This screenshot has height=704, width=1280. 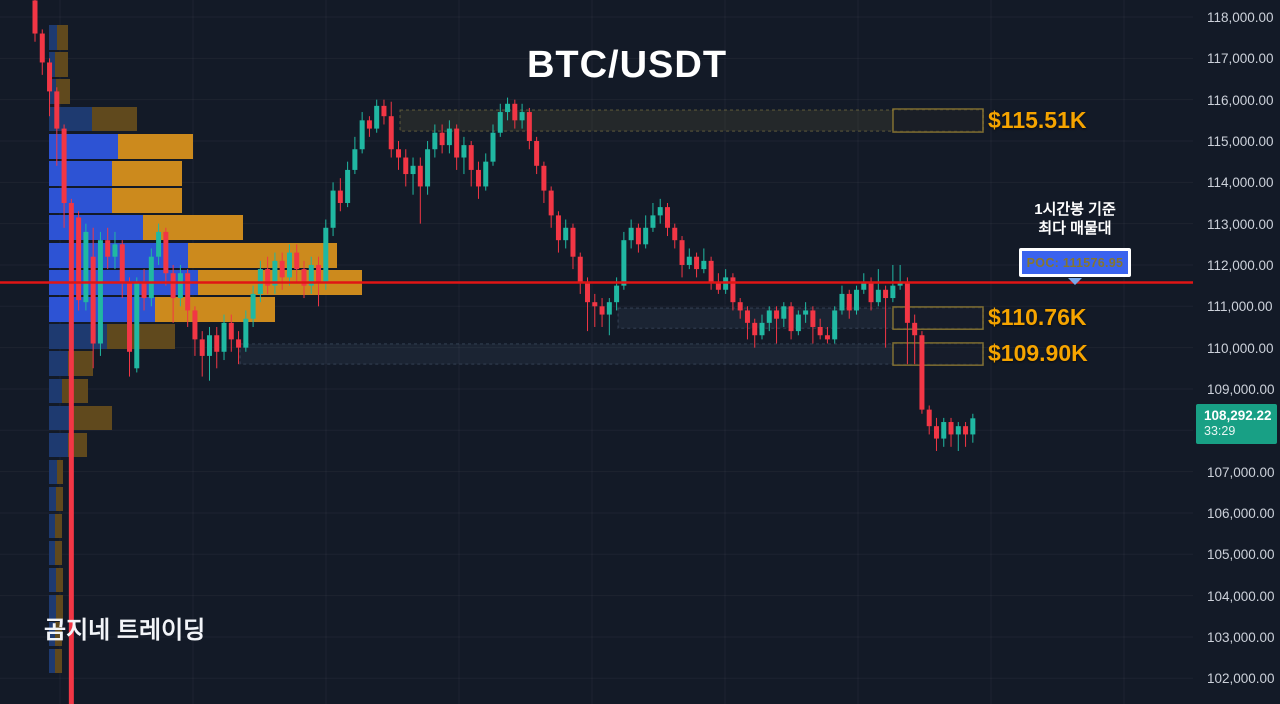 I want to click on zone-price-label-115: $115.51K, so click(x=1037, y=119).